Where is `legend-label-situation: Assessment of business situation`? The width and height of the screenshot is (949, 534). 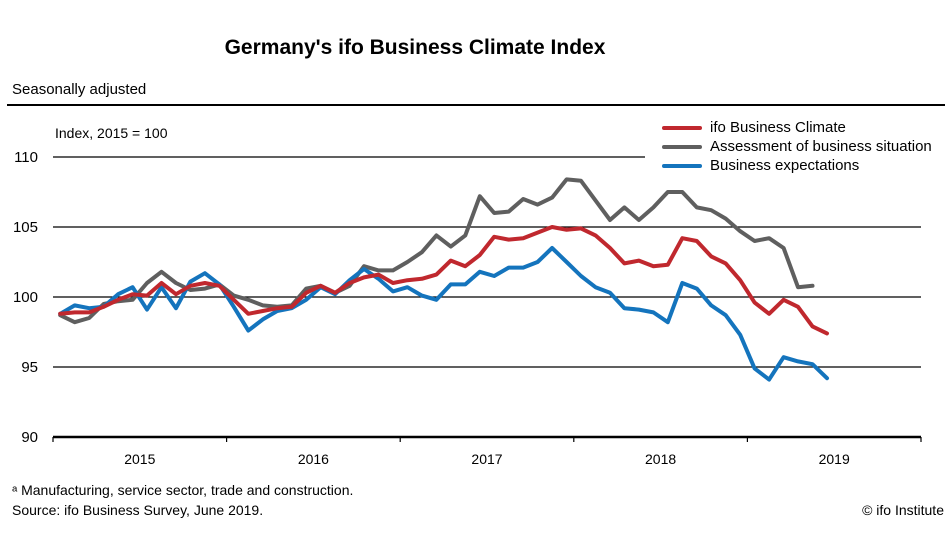 legend-label-situation: Assessment of business situation is located at coordinates (821, 146).